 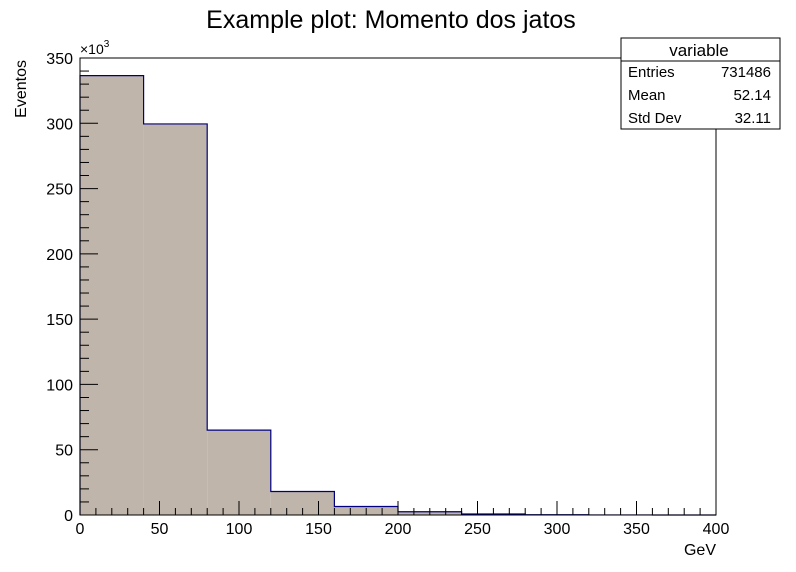 I want to click on y-tick-label: 100, so click(x=59, y=385).